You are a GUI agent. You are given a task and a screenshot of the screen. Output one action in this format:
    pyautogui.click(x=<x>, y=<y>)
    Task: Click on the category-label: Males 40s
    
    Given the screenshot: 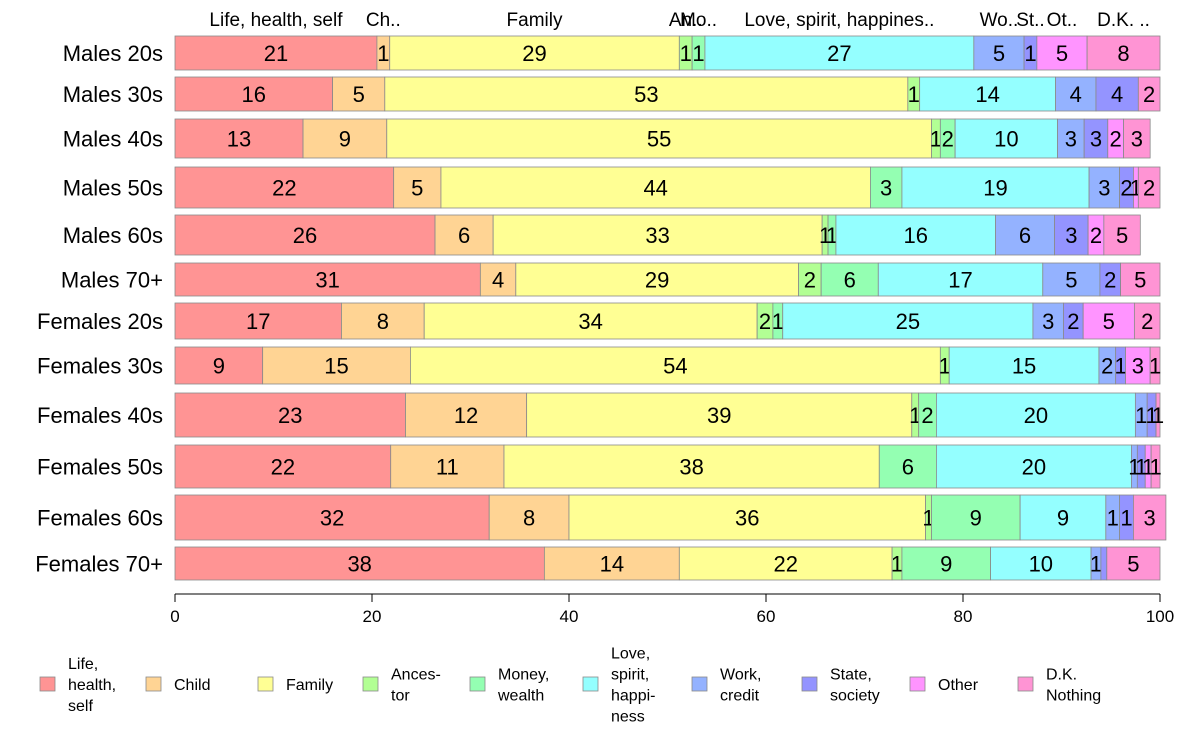 What is the action you would take?
    pyautogui.click(x=113, y=139)
    